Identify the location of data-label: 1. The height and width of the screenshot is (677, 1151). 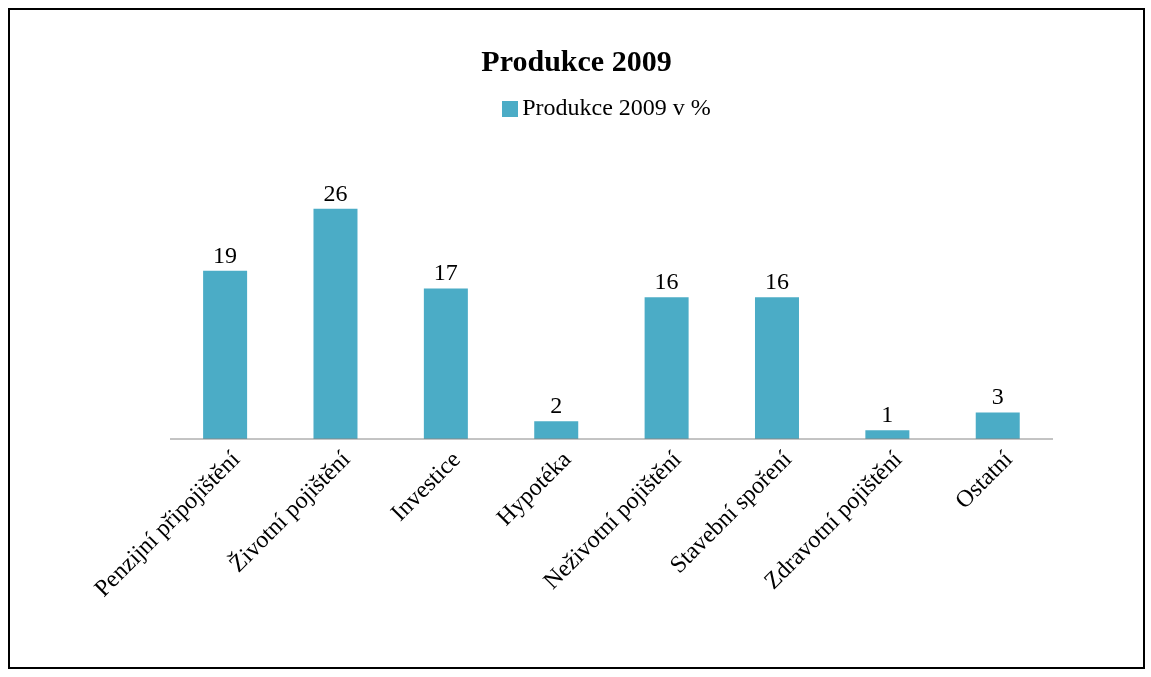
(887, 414).